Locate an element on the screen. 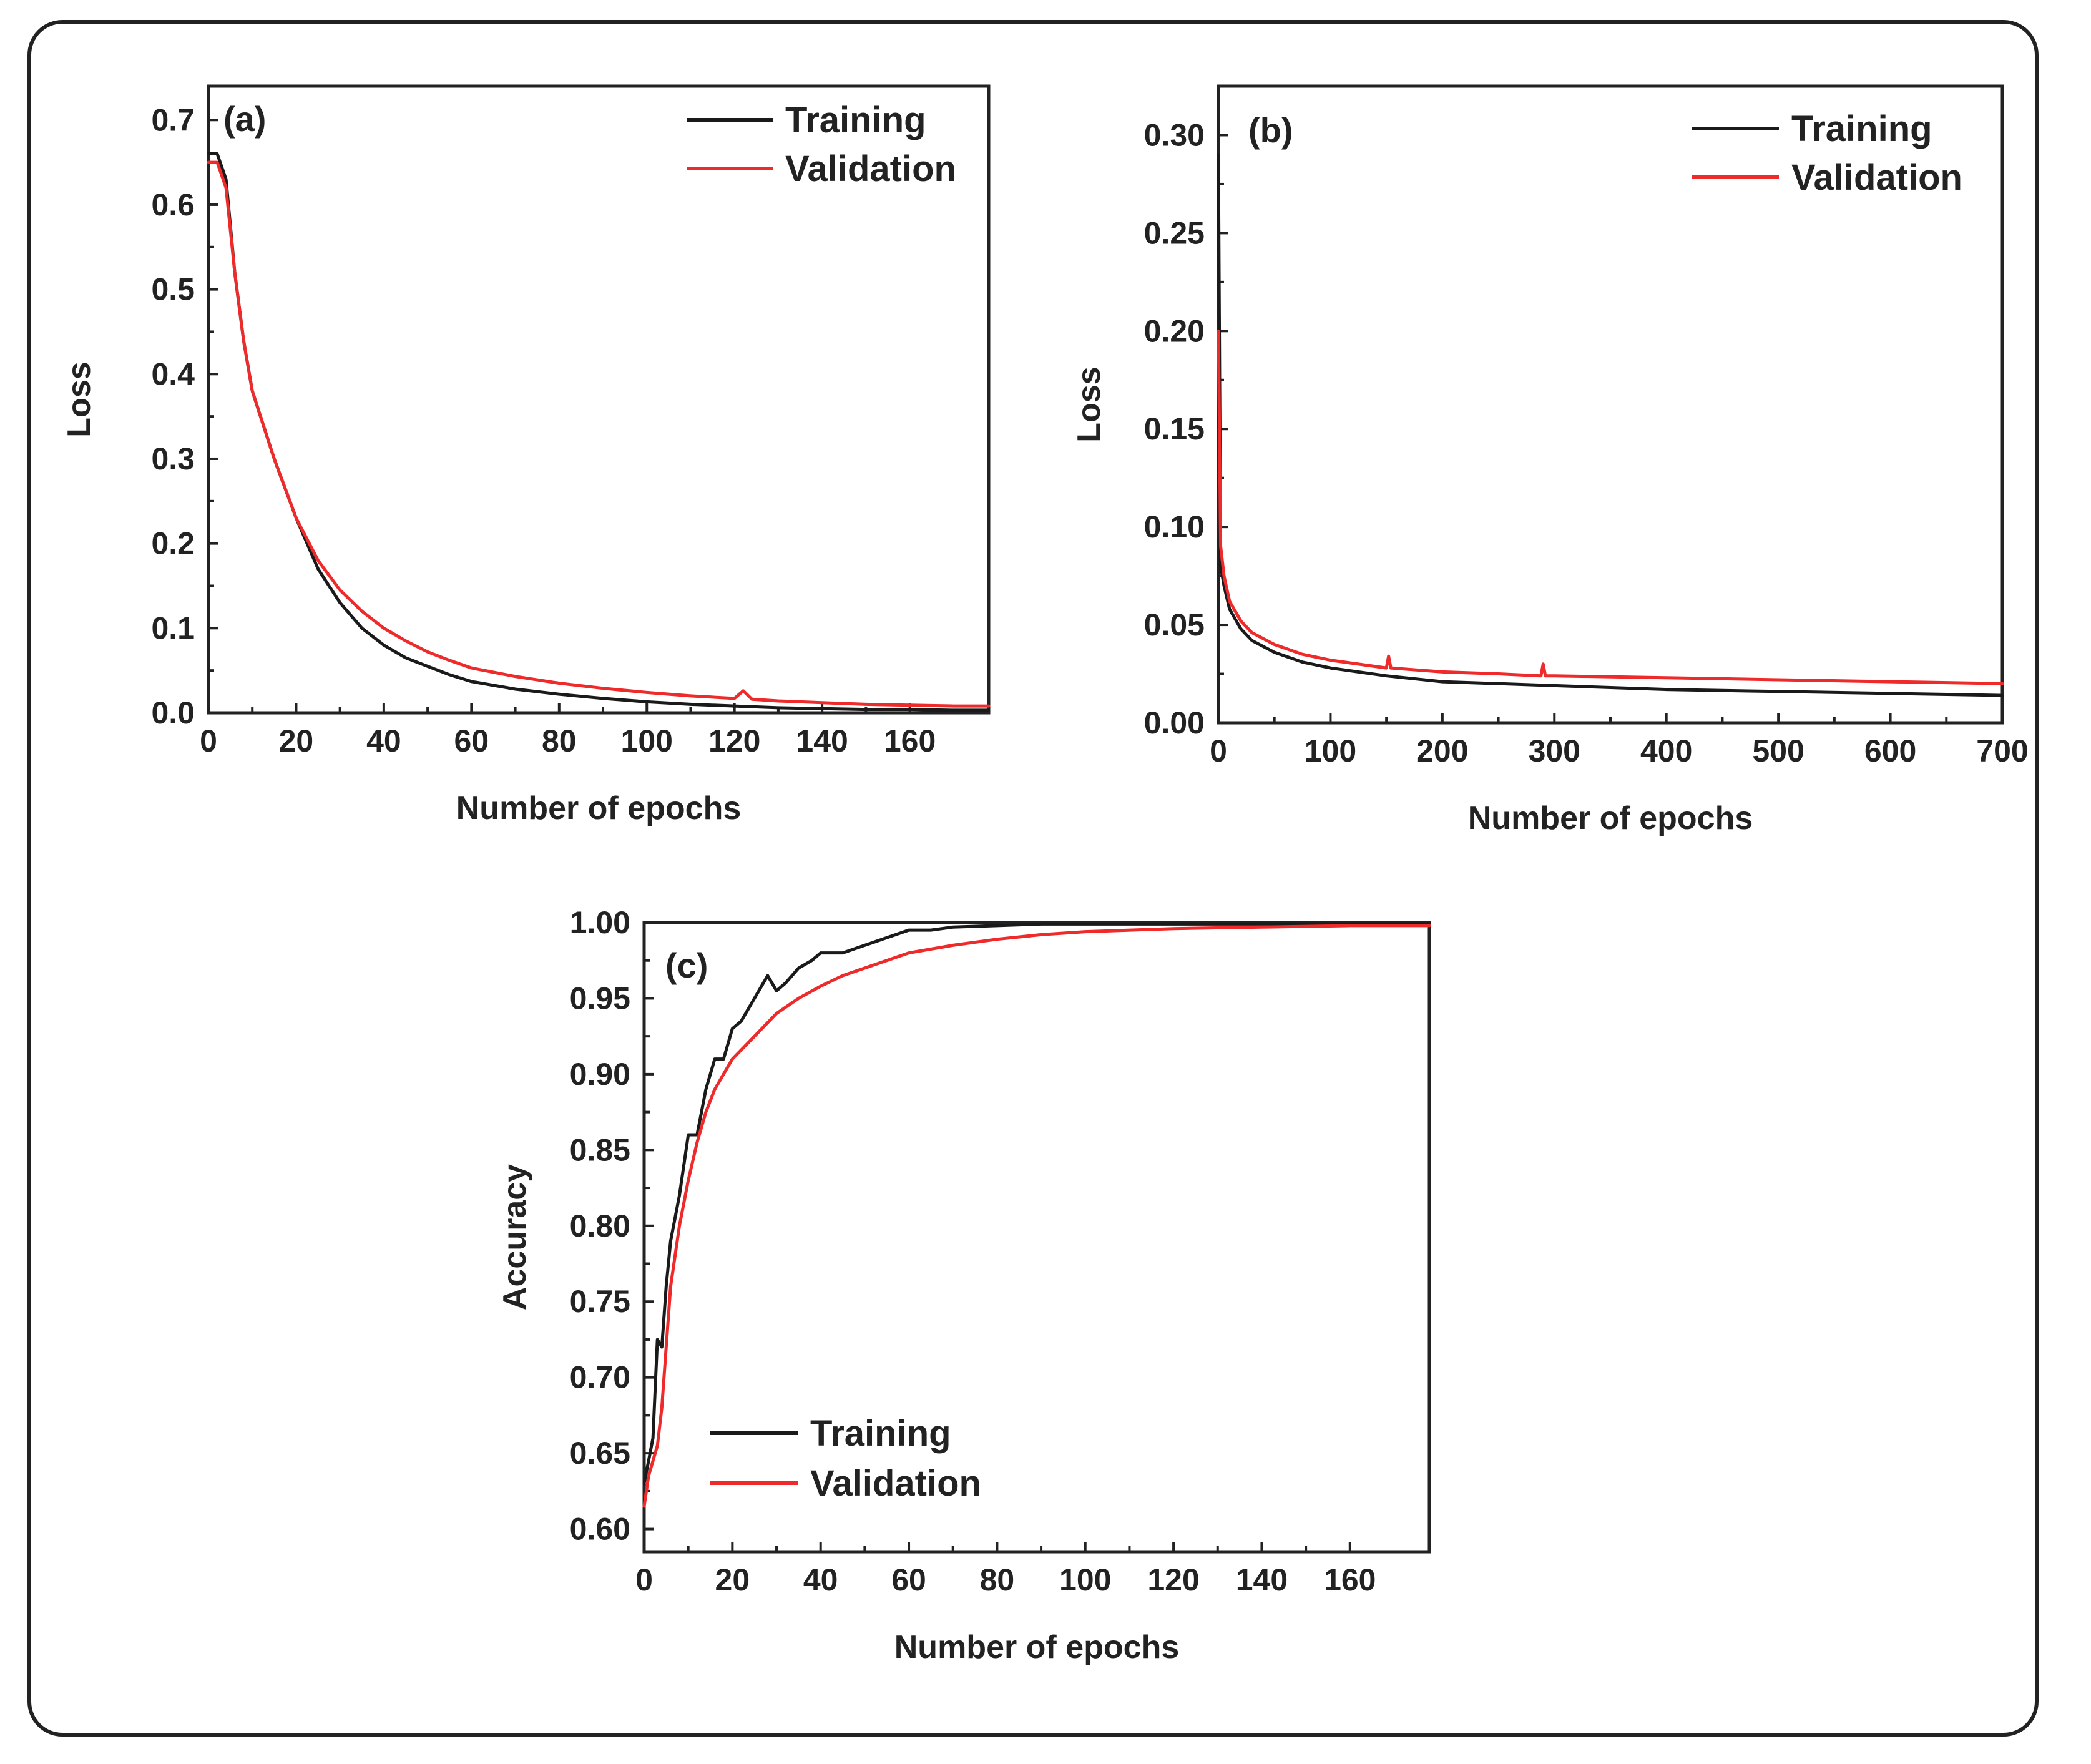  y-tick-label: 0.80 is located at coordinates (600, 1225).